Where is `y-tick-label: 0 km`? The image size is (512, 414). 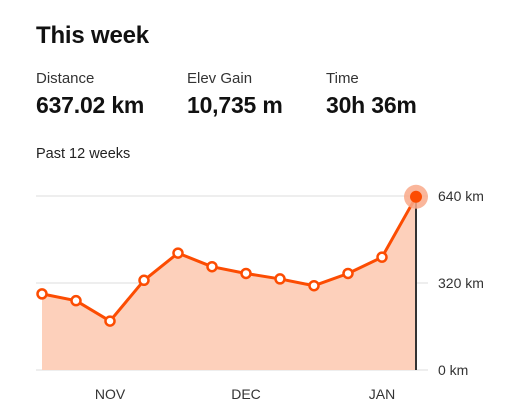
y-tick-label: 0 km is located at coordinates (453, 370).